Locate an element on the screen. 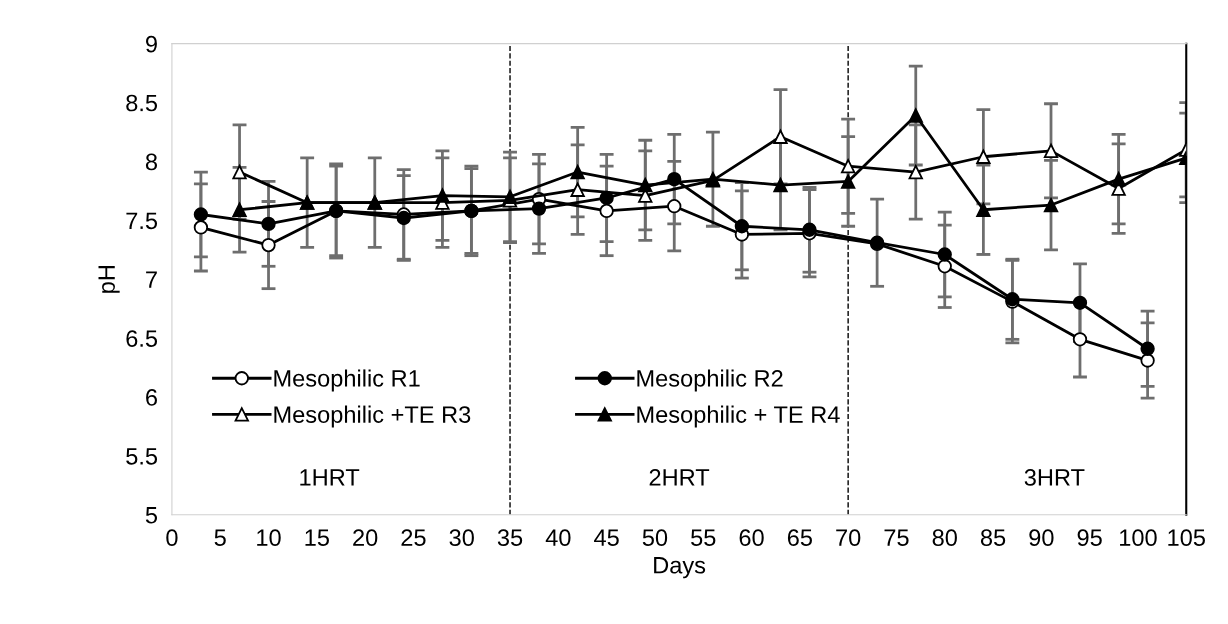 The height and width of the screenshot is (624, 1228). legend-label: Mesophilic R2 is located at coordinates (710, 380).